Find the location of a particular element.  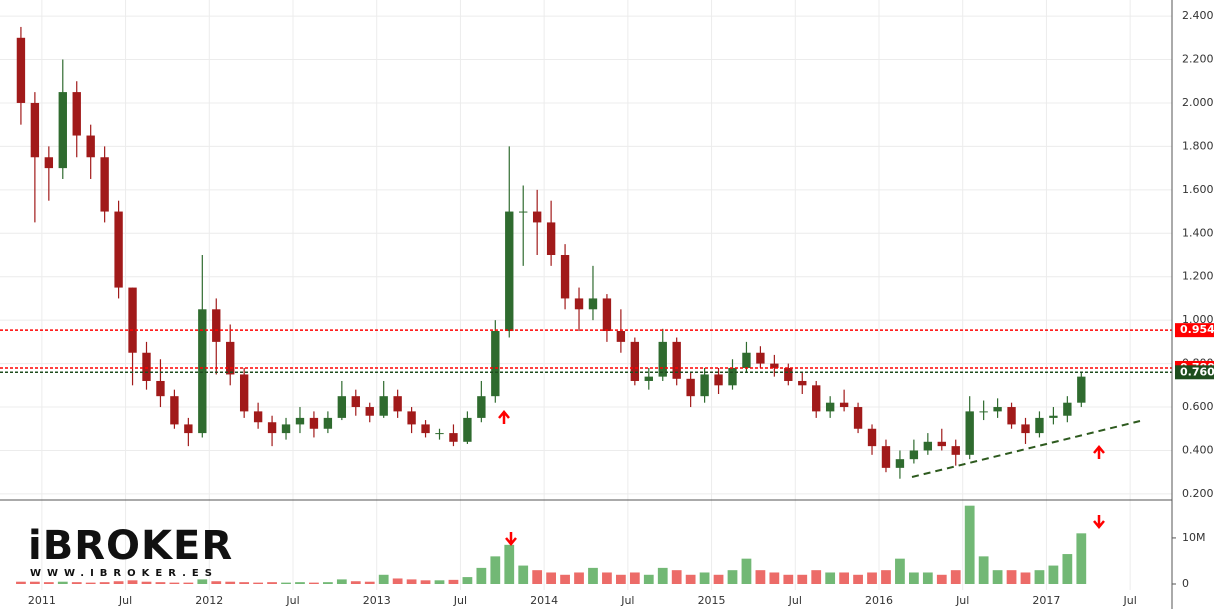

x-tick-label: 2012 is located at coordinates (209, 600).